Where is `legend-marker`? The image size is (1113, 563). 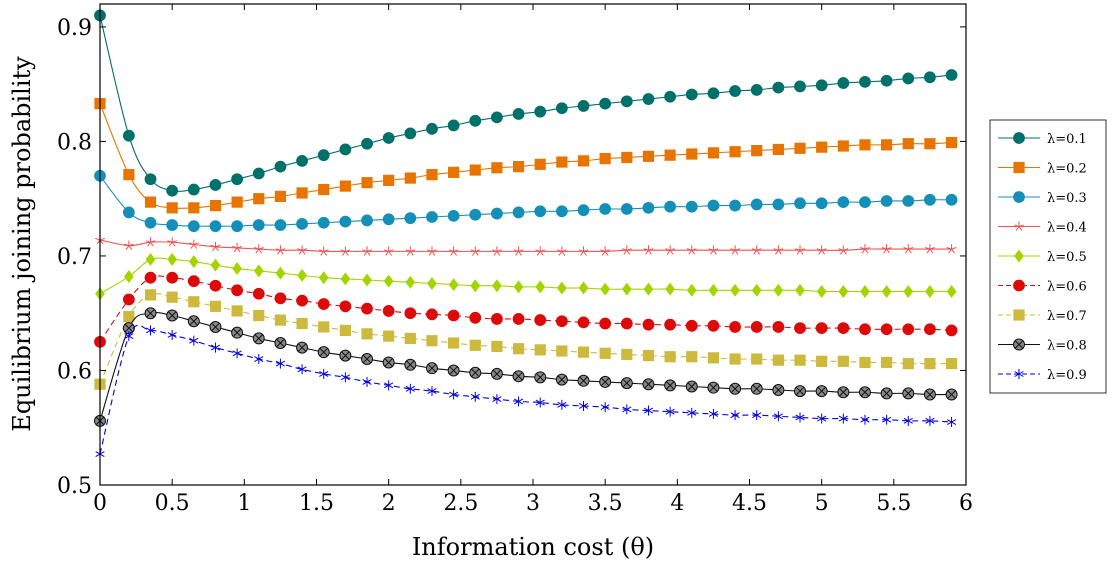
legend-marker is located at coordinates (1019, 315).